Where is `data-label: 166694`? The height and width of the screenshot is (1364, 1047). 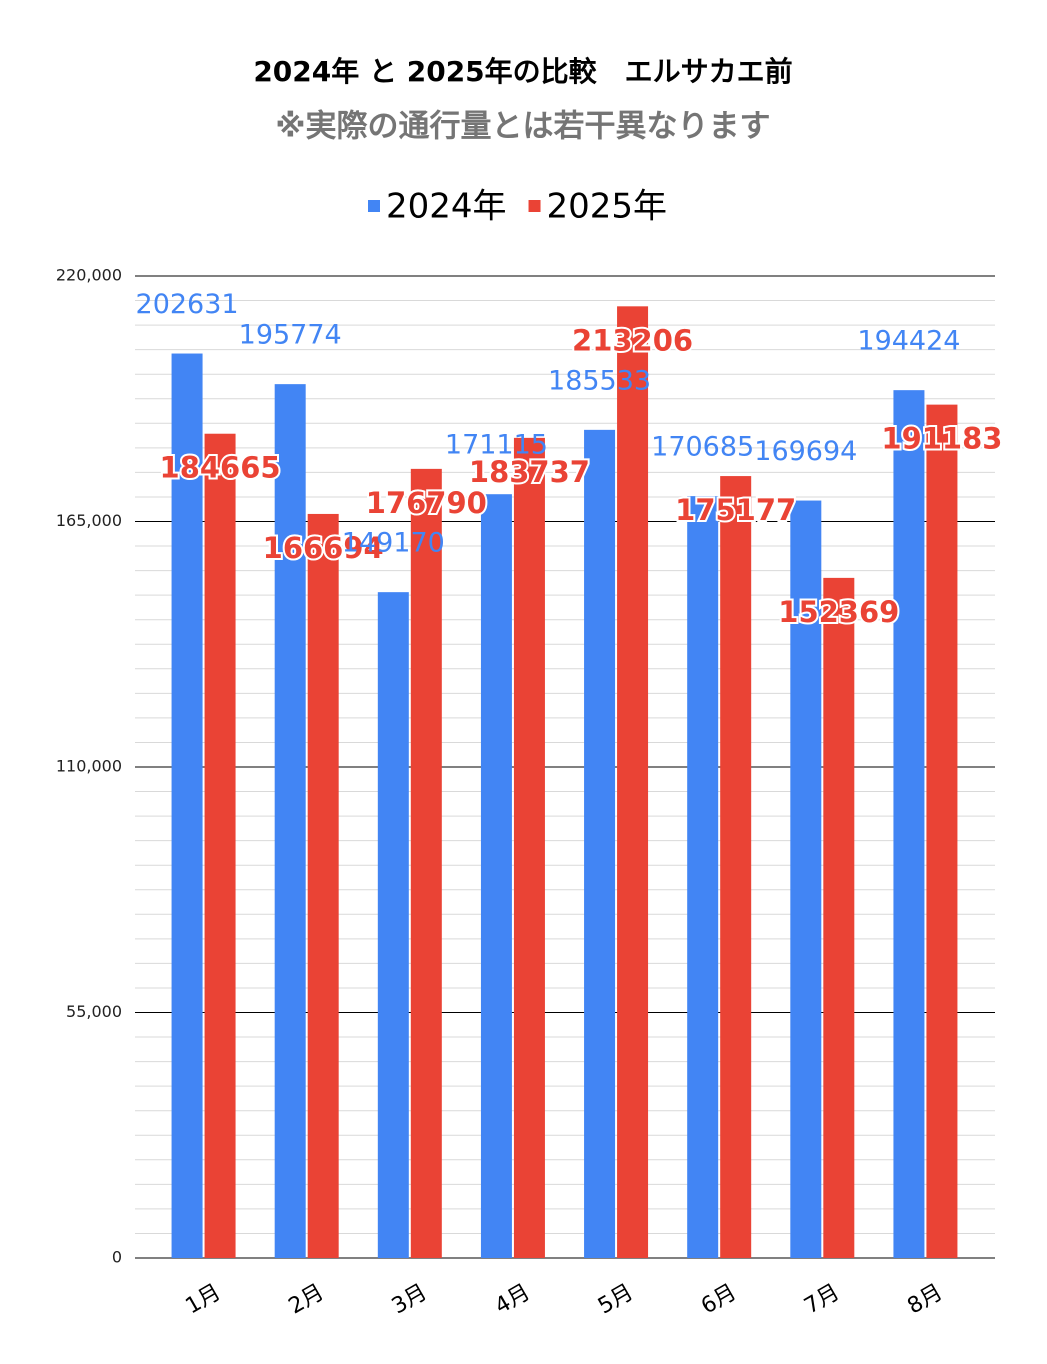
data-label: 166694 is located at coordinates (323, 548).